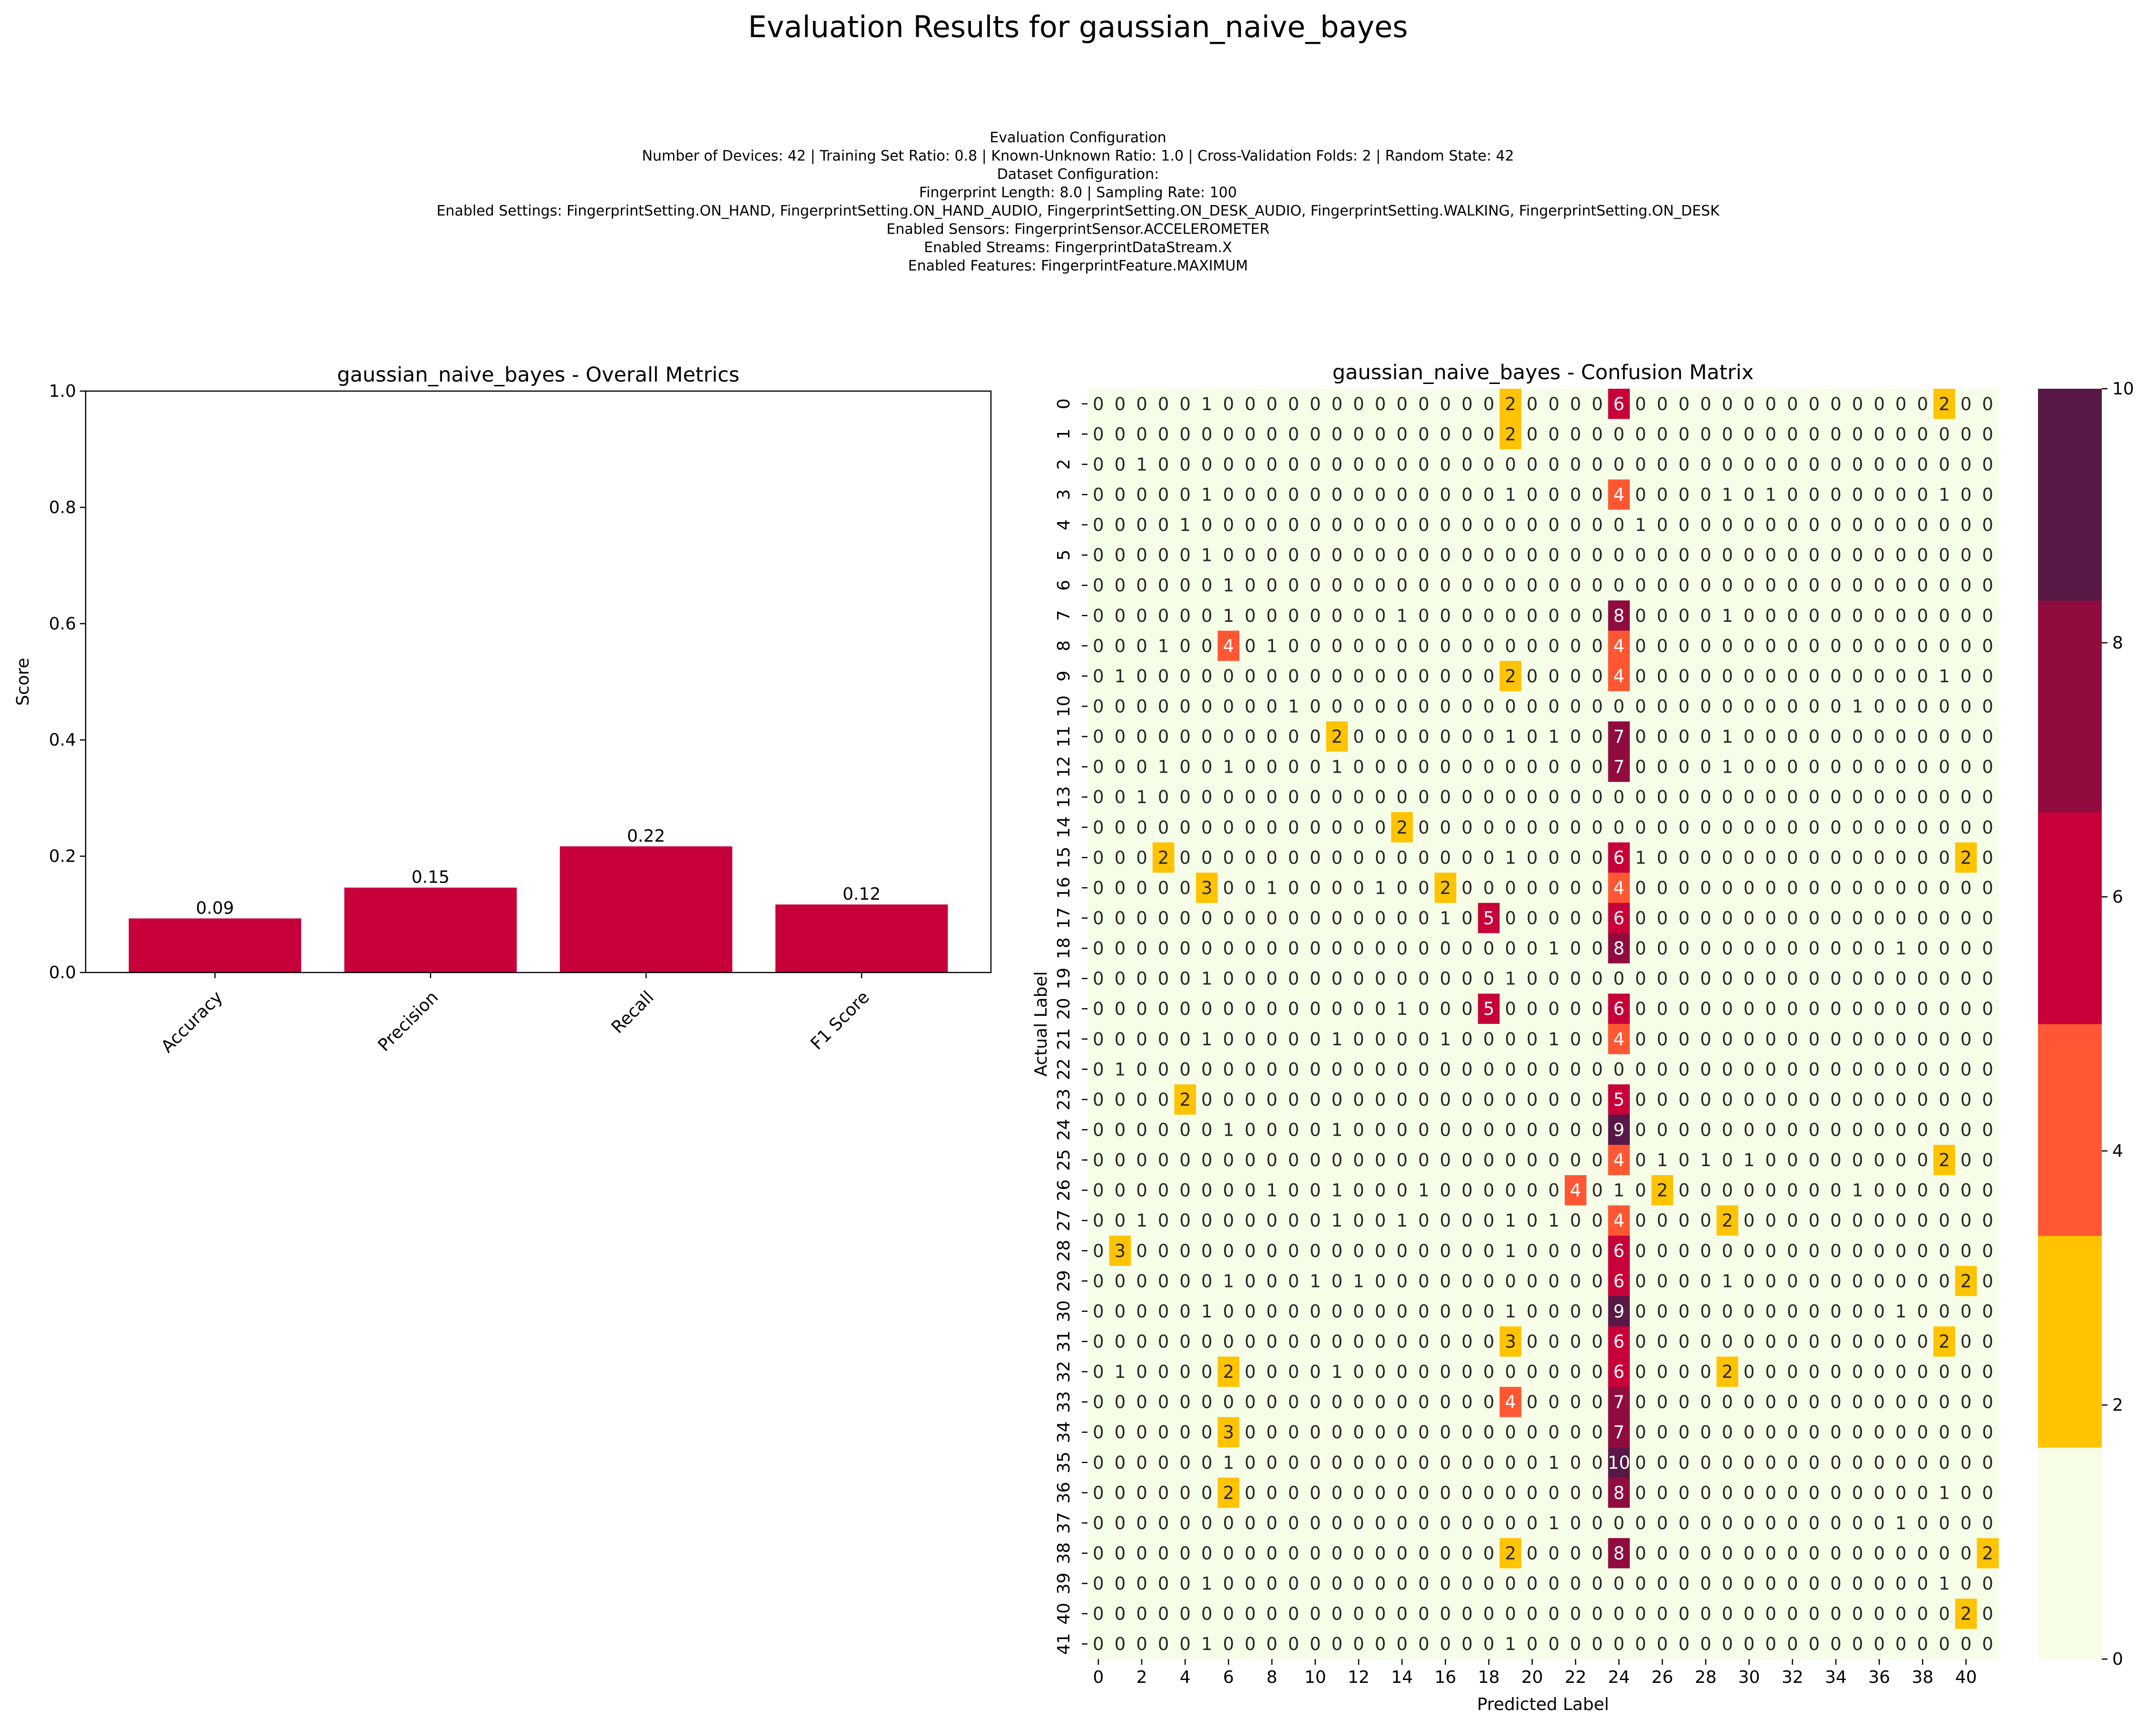 Image resolution: width=2156 pixels, height=1729 pixels. I want to click on bar-chart-title: gaussian_naive_bayes - Overall Metrics, so click(538, 375).